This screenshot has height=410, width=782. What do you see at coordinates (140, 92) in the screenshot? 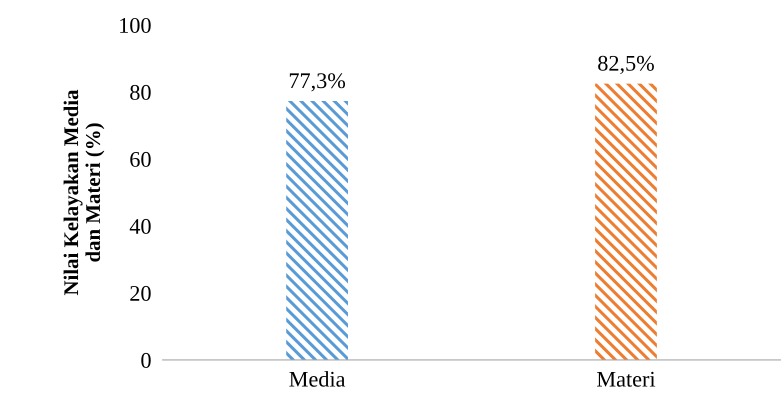
I see `y-tick-label: 80` at bounding box center [140, 92].